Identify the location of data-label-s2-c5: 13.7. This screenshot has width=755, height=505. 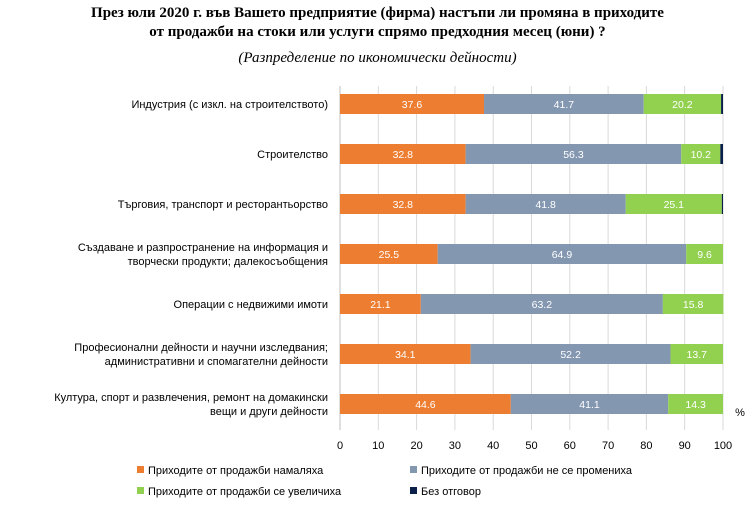
(697, 355).